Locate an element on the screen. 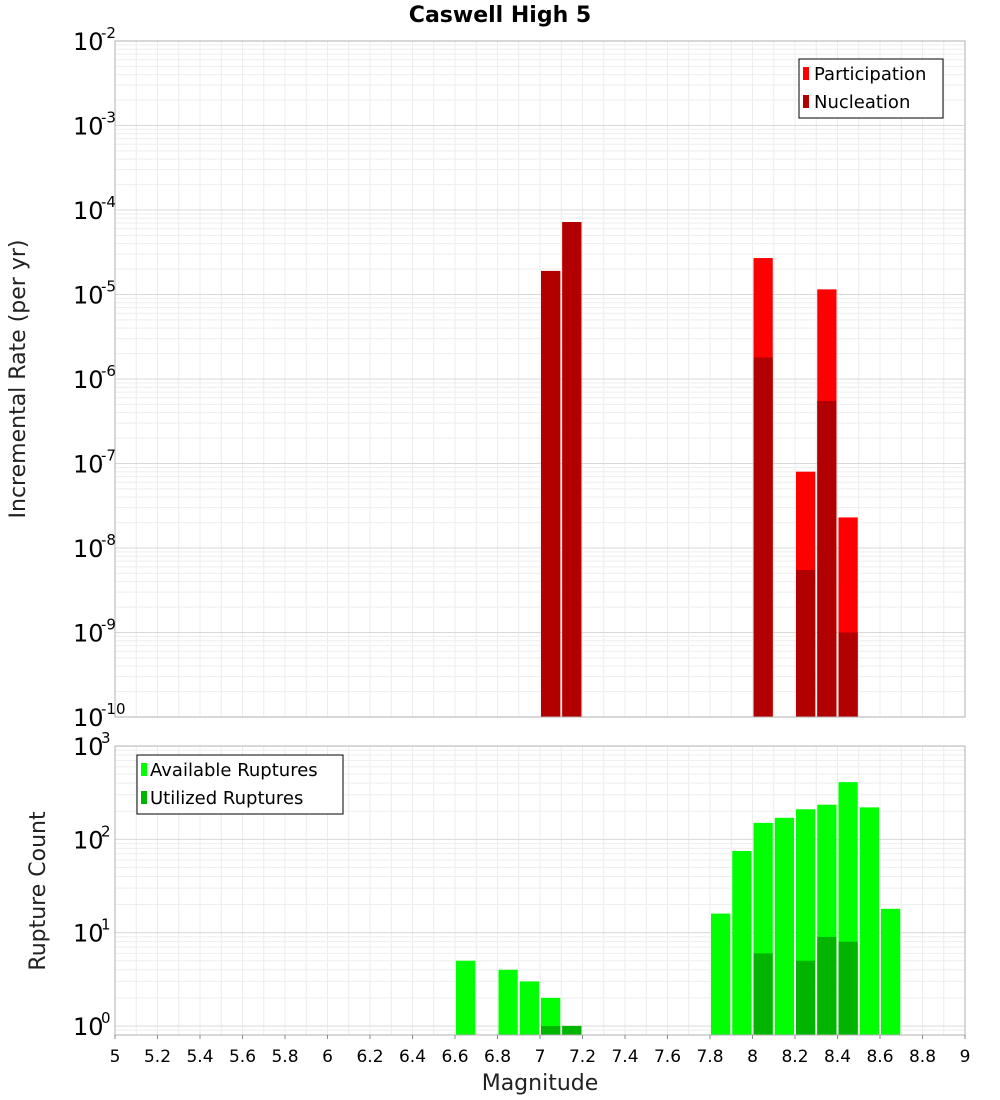  top-legend: Participation Nucleation is located at coordinates (871, 88).